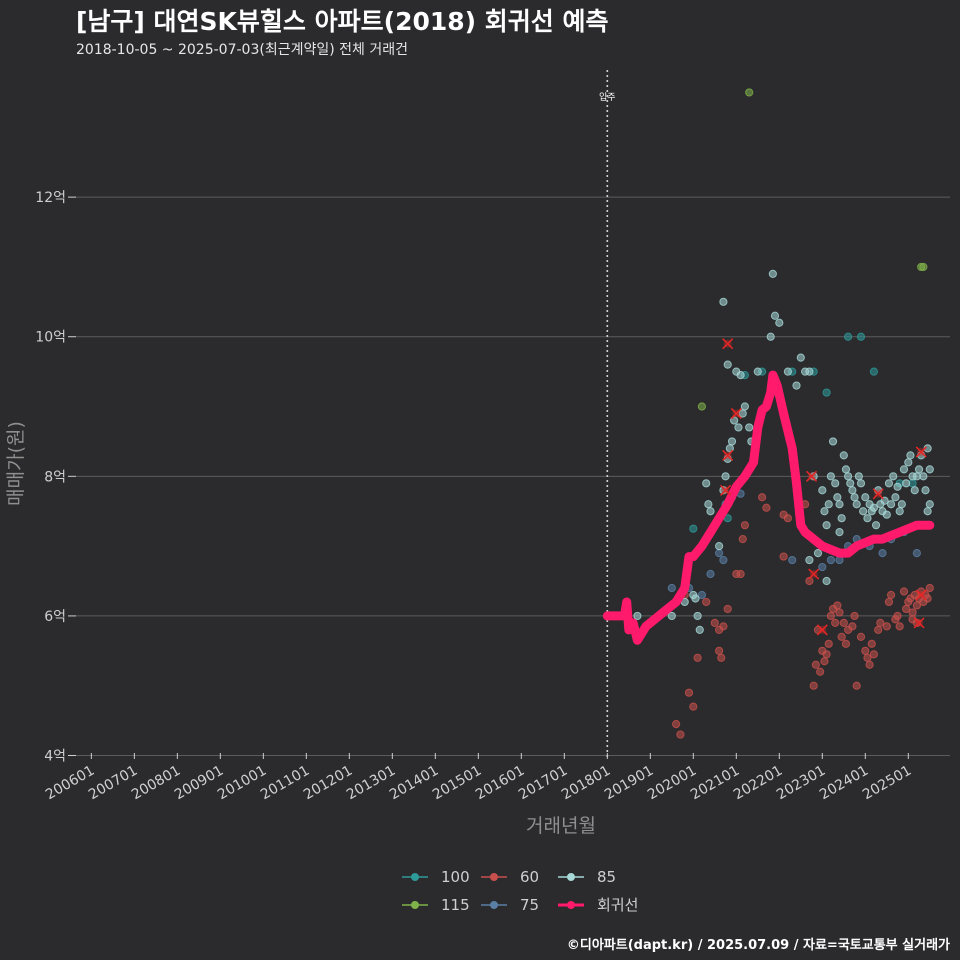 The width and height of the screenshot is (960, 960). I want to click on y-axis-title: 매매가(원), so click(16, 463).